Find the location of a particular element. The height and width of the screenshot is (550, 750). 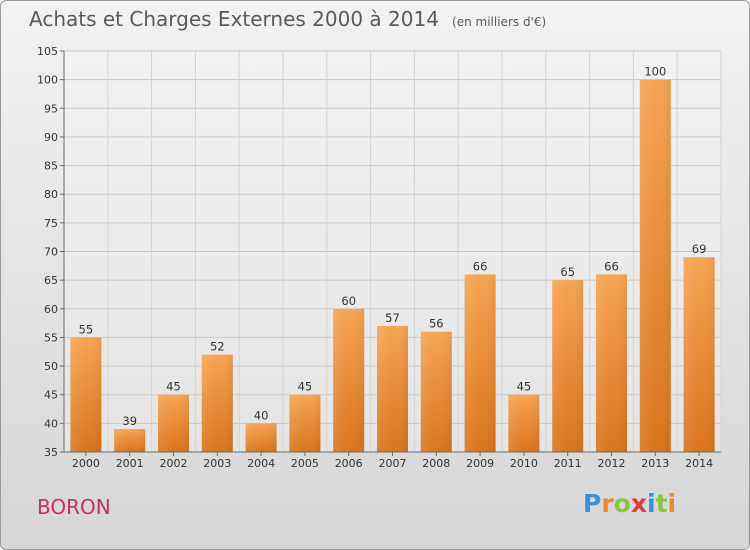

x-tick-label: 2005 is located at coordinates (305, 463).